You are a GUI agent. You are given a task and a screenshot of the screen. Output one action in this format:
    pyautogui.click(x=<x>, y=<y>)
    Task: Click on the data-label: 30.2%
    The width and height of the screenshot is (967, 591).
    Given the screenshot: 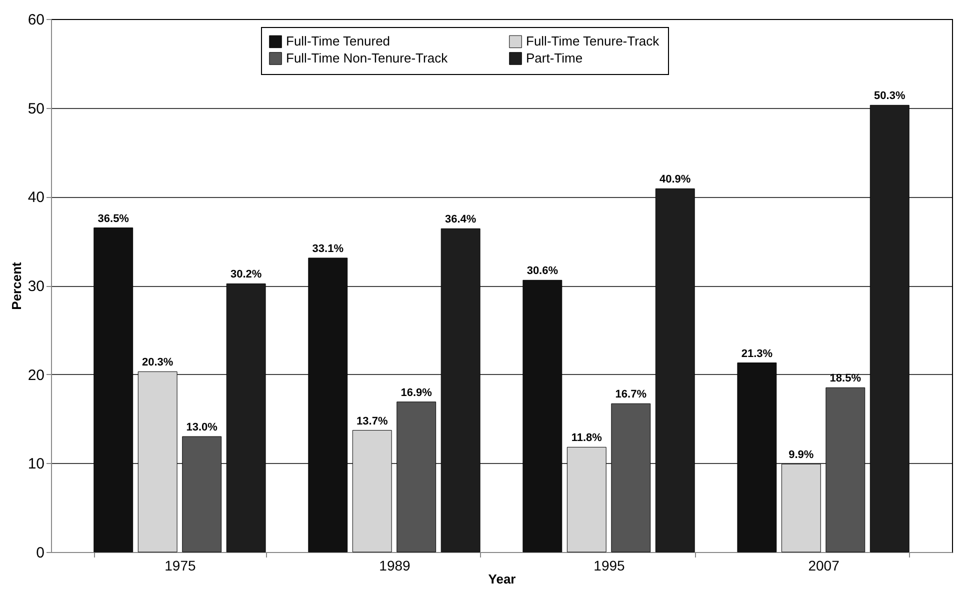 What is the action you would take?
    pyautogui.click(x=246, y=274)
    